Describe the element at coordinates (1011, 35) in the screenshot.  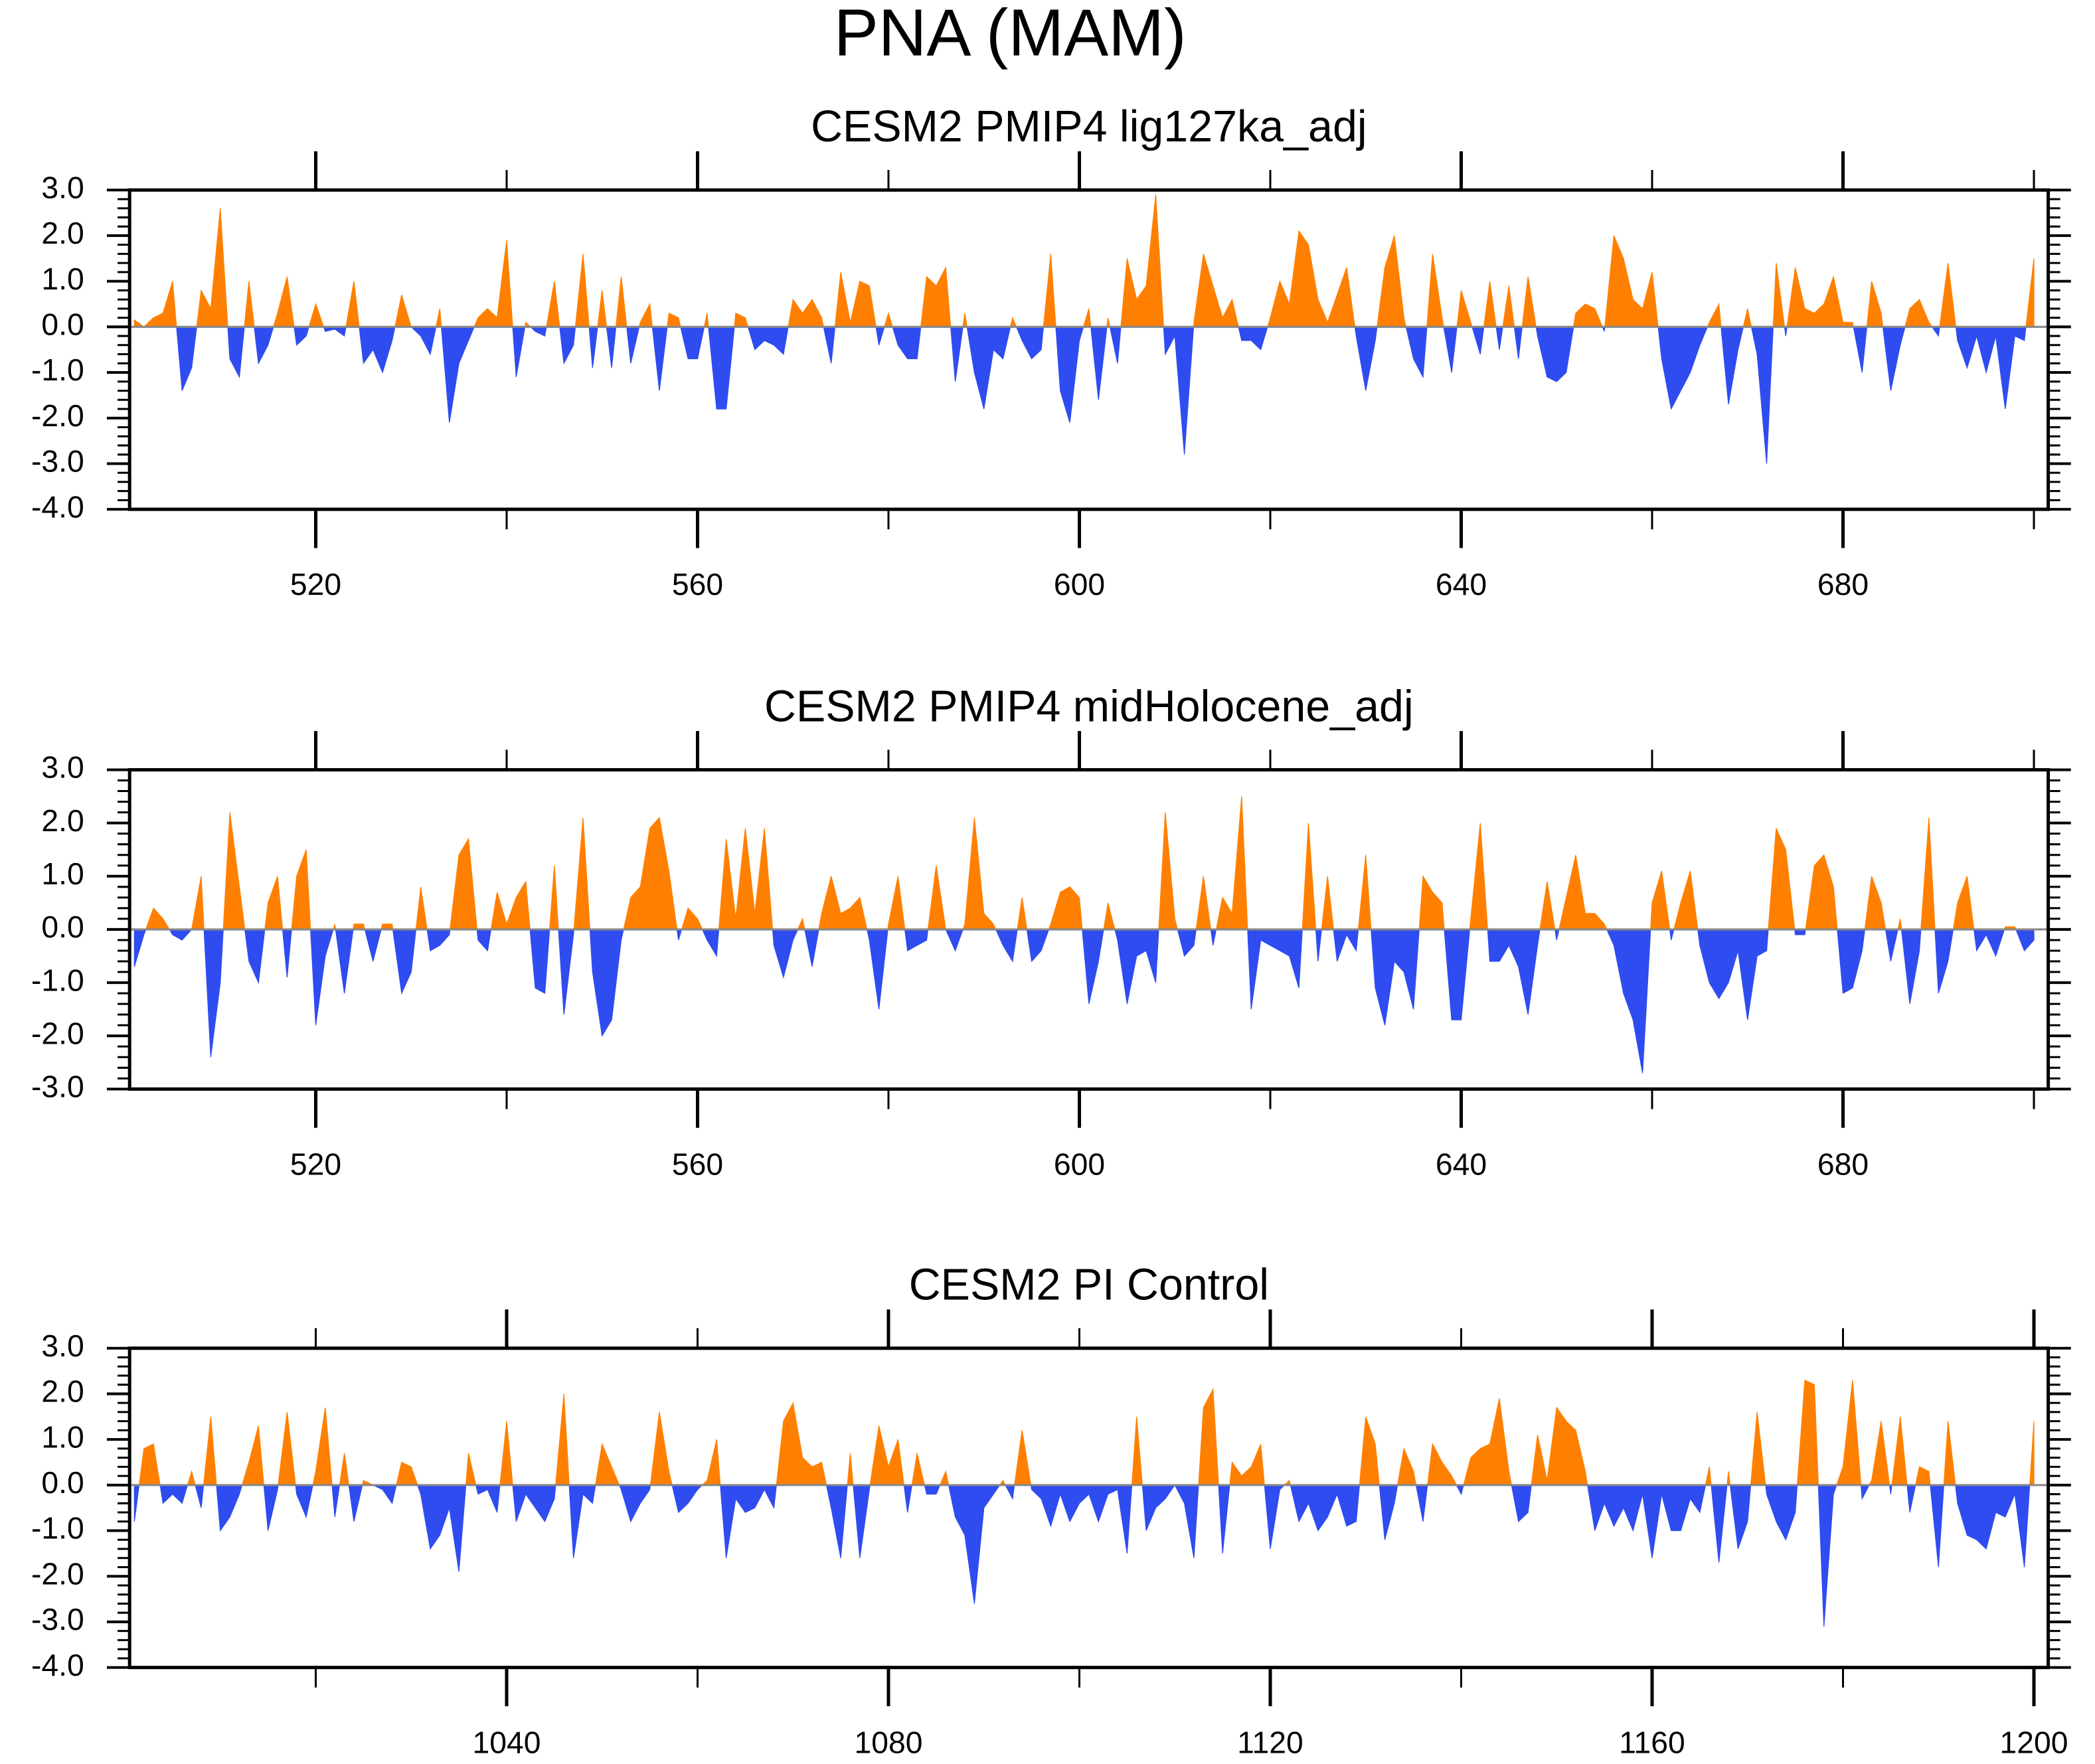
I see `figure-title: PNA (MAM)` at that location.